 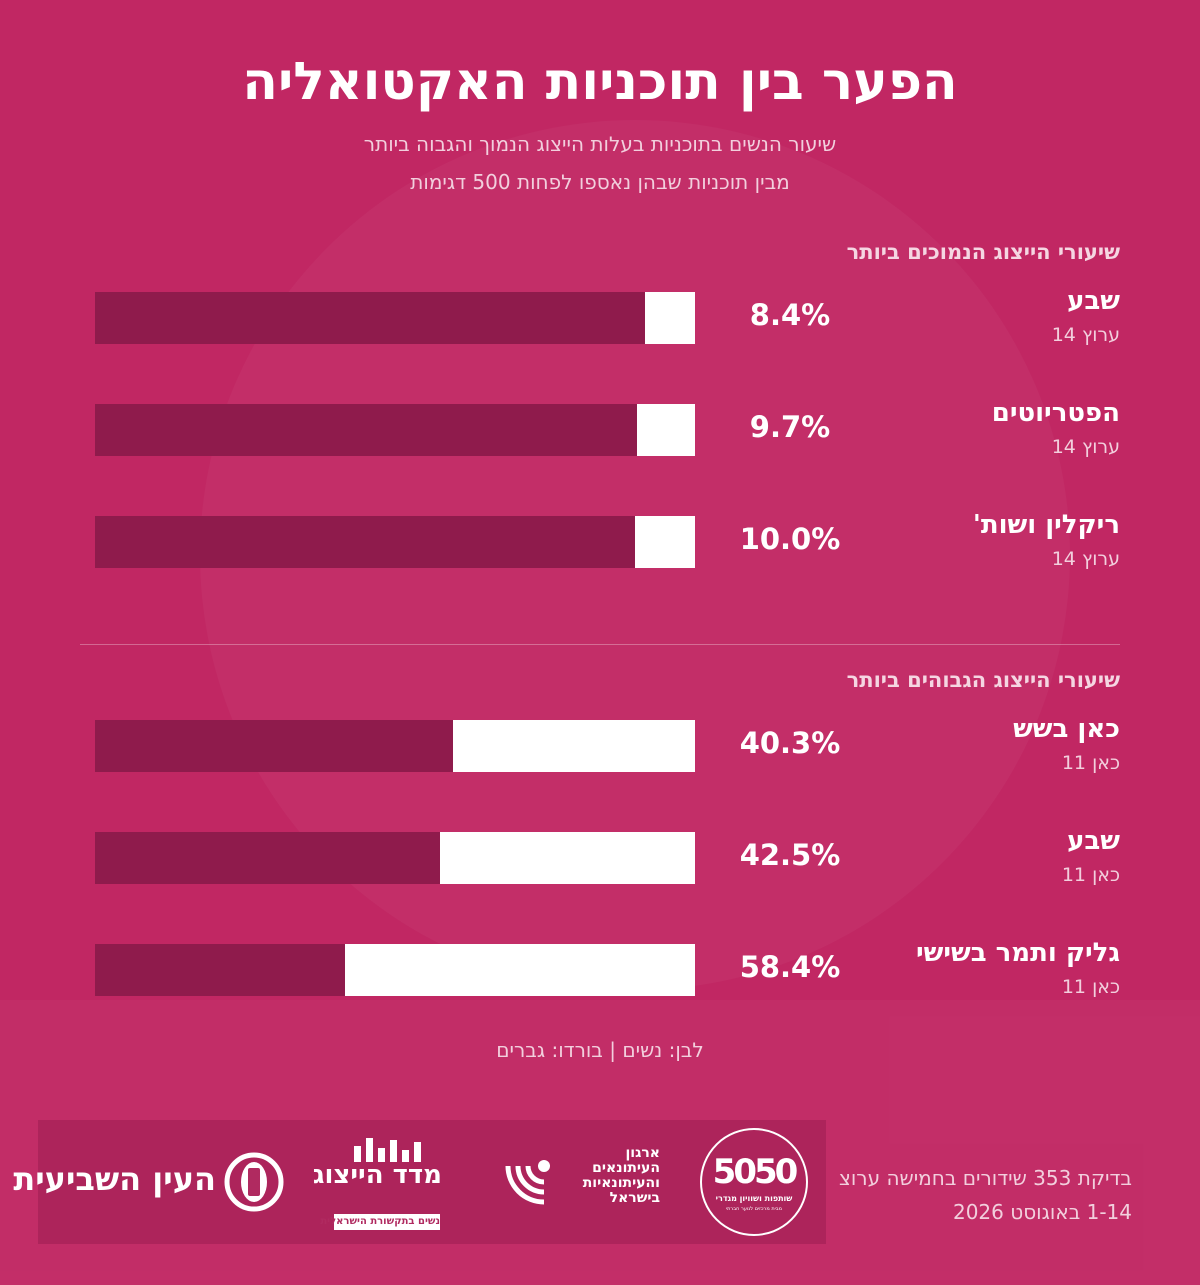 I want to click on value-label: 9.7%, so click(x=790, y=427).